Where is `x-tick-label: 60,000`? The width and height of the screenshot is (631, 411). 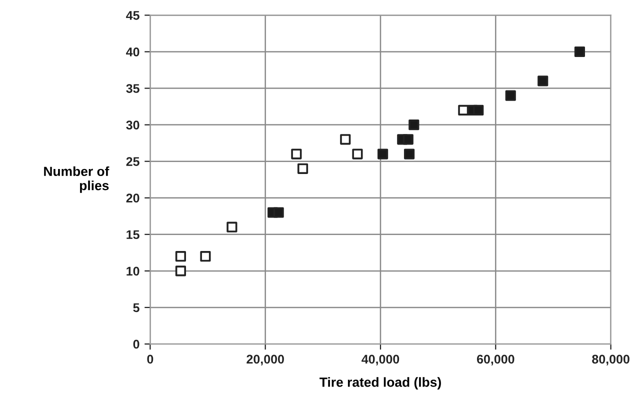 x-tick-label: 60,000 is located at coordinates (495, 360).